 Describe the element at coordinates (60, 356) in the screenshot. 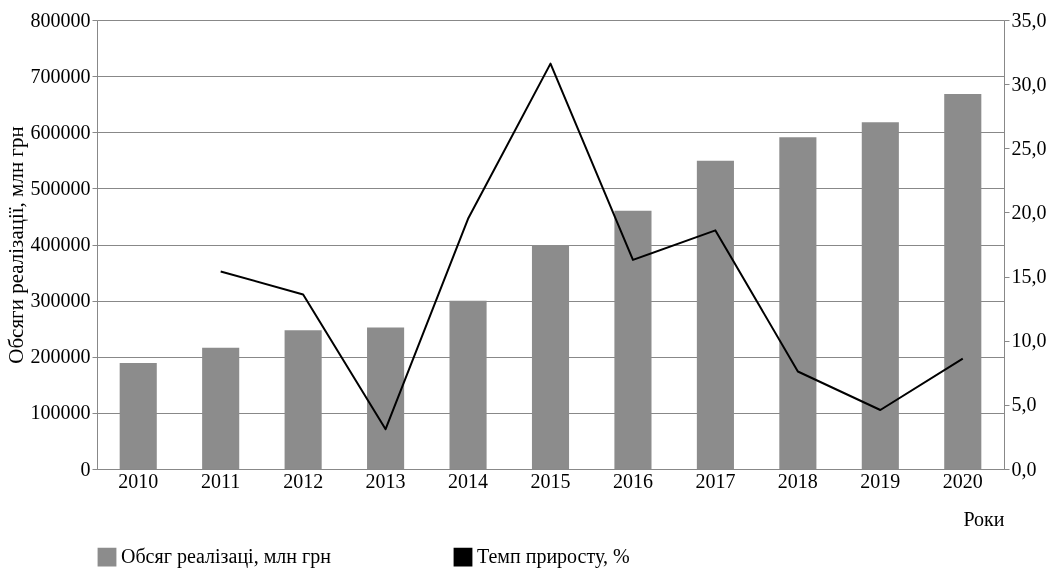

I see `y-tick-label: 200000` at that location.